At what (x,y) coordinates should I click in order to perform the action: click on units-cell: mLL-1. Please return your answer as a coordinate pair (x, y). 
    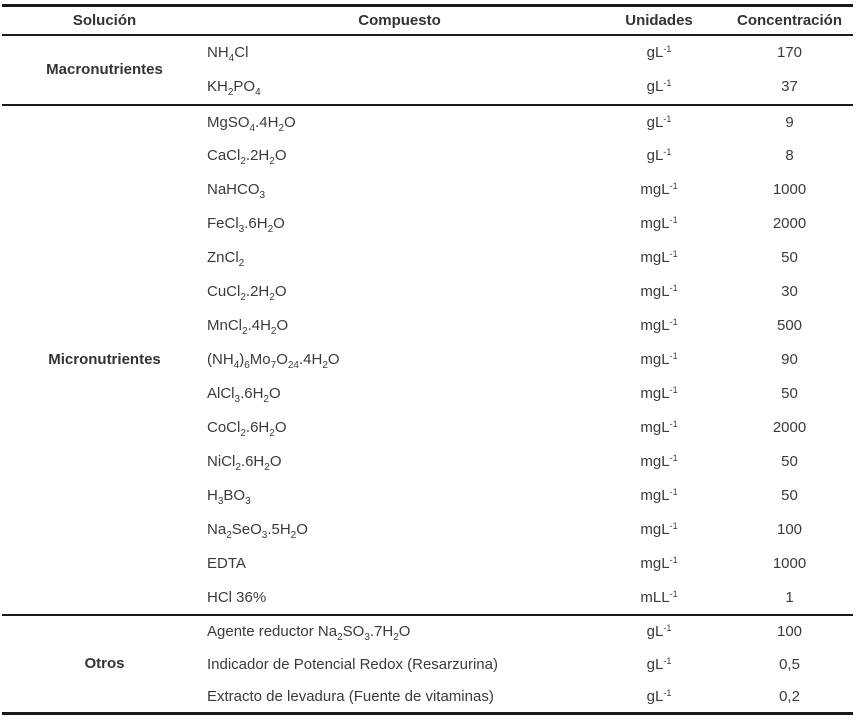
    Looking at the image, I should click on (659, 597).